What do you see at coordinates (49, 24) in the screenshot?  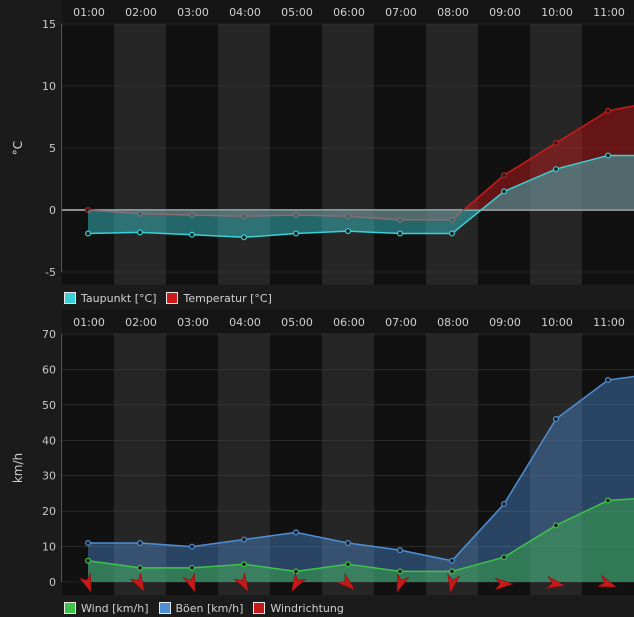 I see `y-tick-label: 15` at bounding box center [49, 24].